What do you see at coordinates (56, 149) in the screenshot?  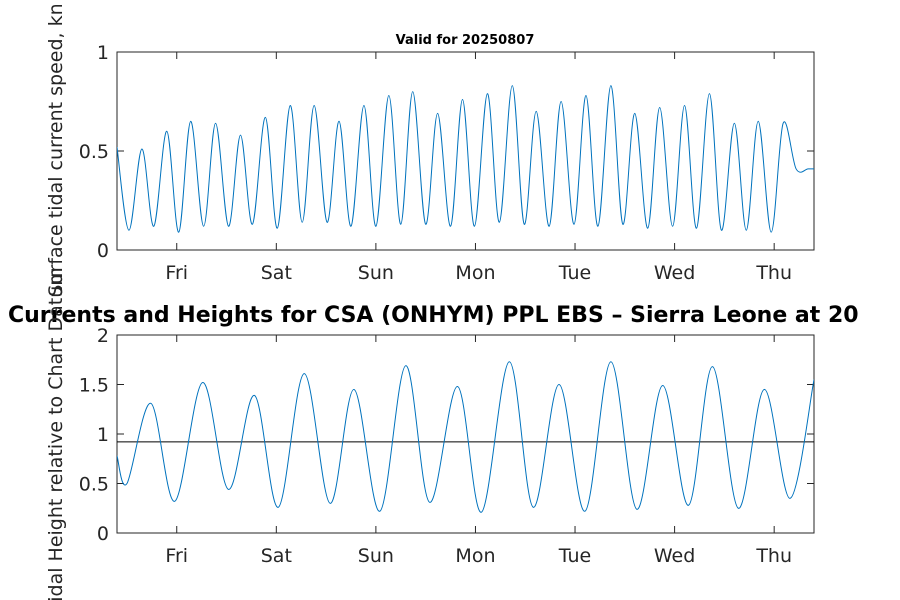 I see `current-speed-y-axis-label: Surface tidal current speed, kn` at bounding box center [56, 149].